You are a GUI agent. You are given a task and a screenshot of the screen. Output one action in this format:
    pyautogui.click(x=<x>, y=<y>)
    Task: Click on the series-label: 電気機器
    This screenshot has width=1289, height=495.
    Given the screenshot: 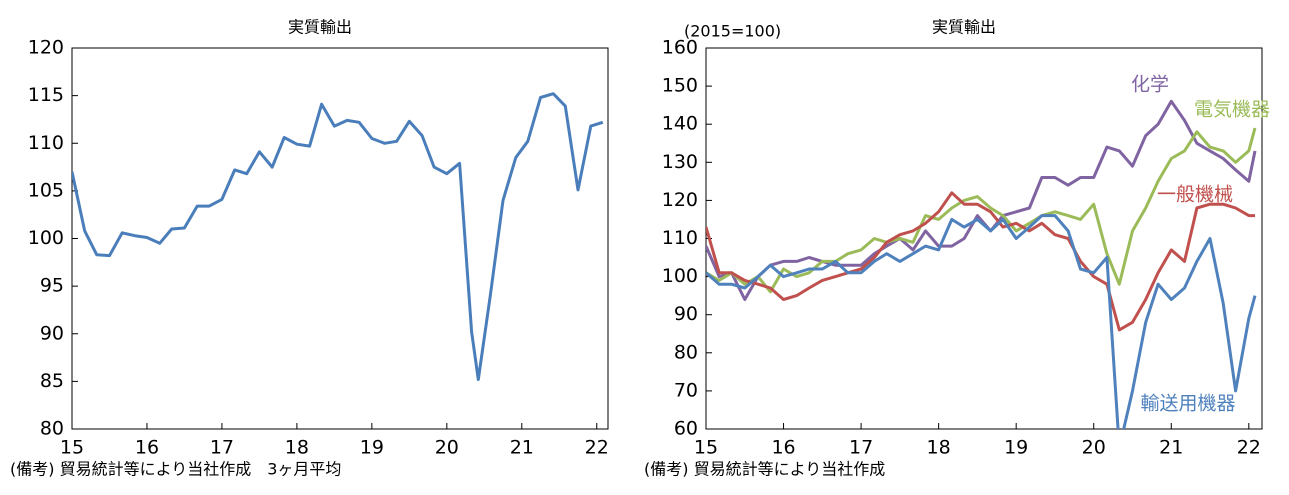 What is the action you would take?
    pyautogui.click(x=1232, y=110)
    